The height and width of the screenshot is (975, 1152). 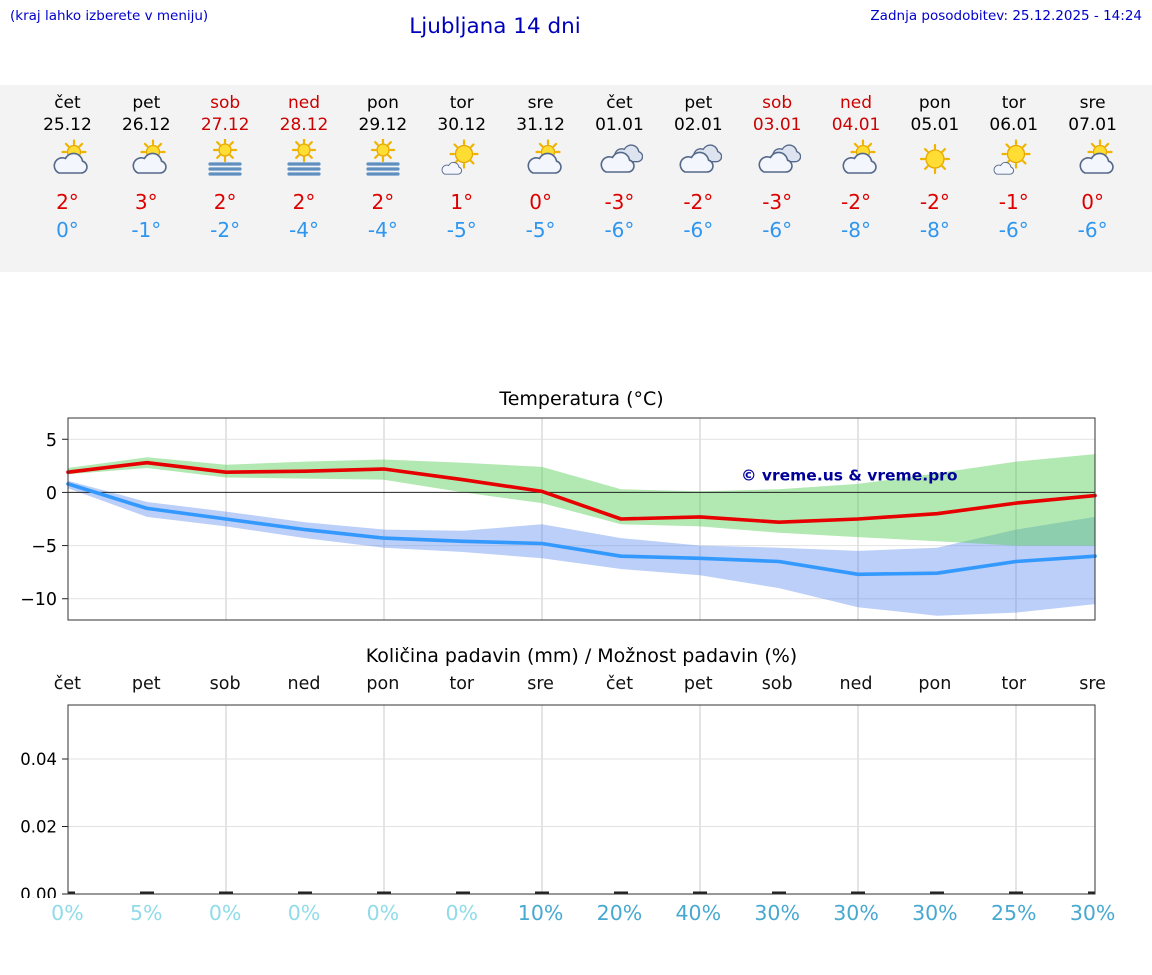 What do you see at coordinates (934, 178) in the screenshot?
I see `forecast-day-column: pon 05.01 -2° -8°` at bounding box center [934, 178].